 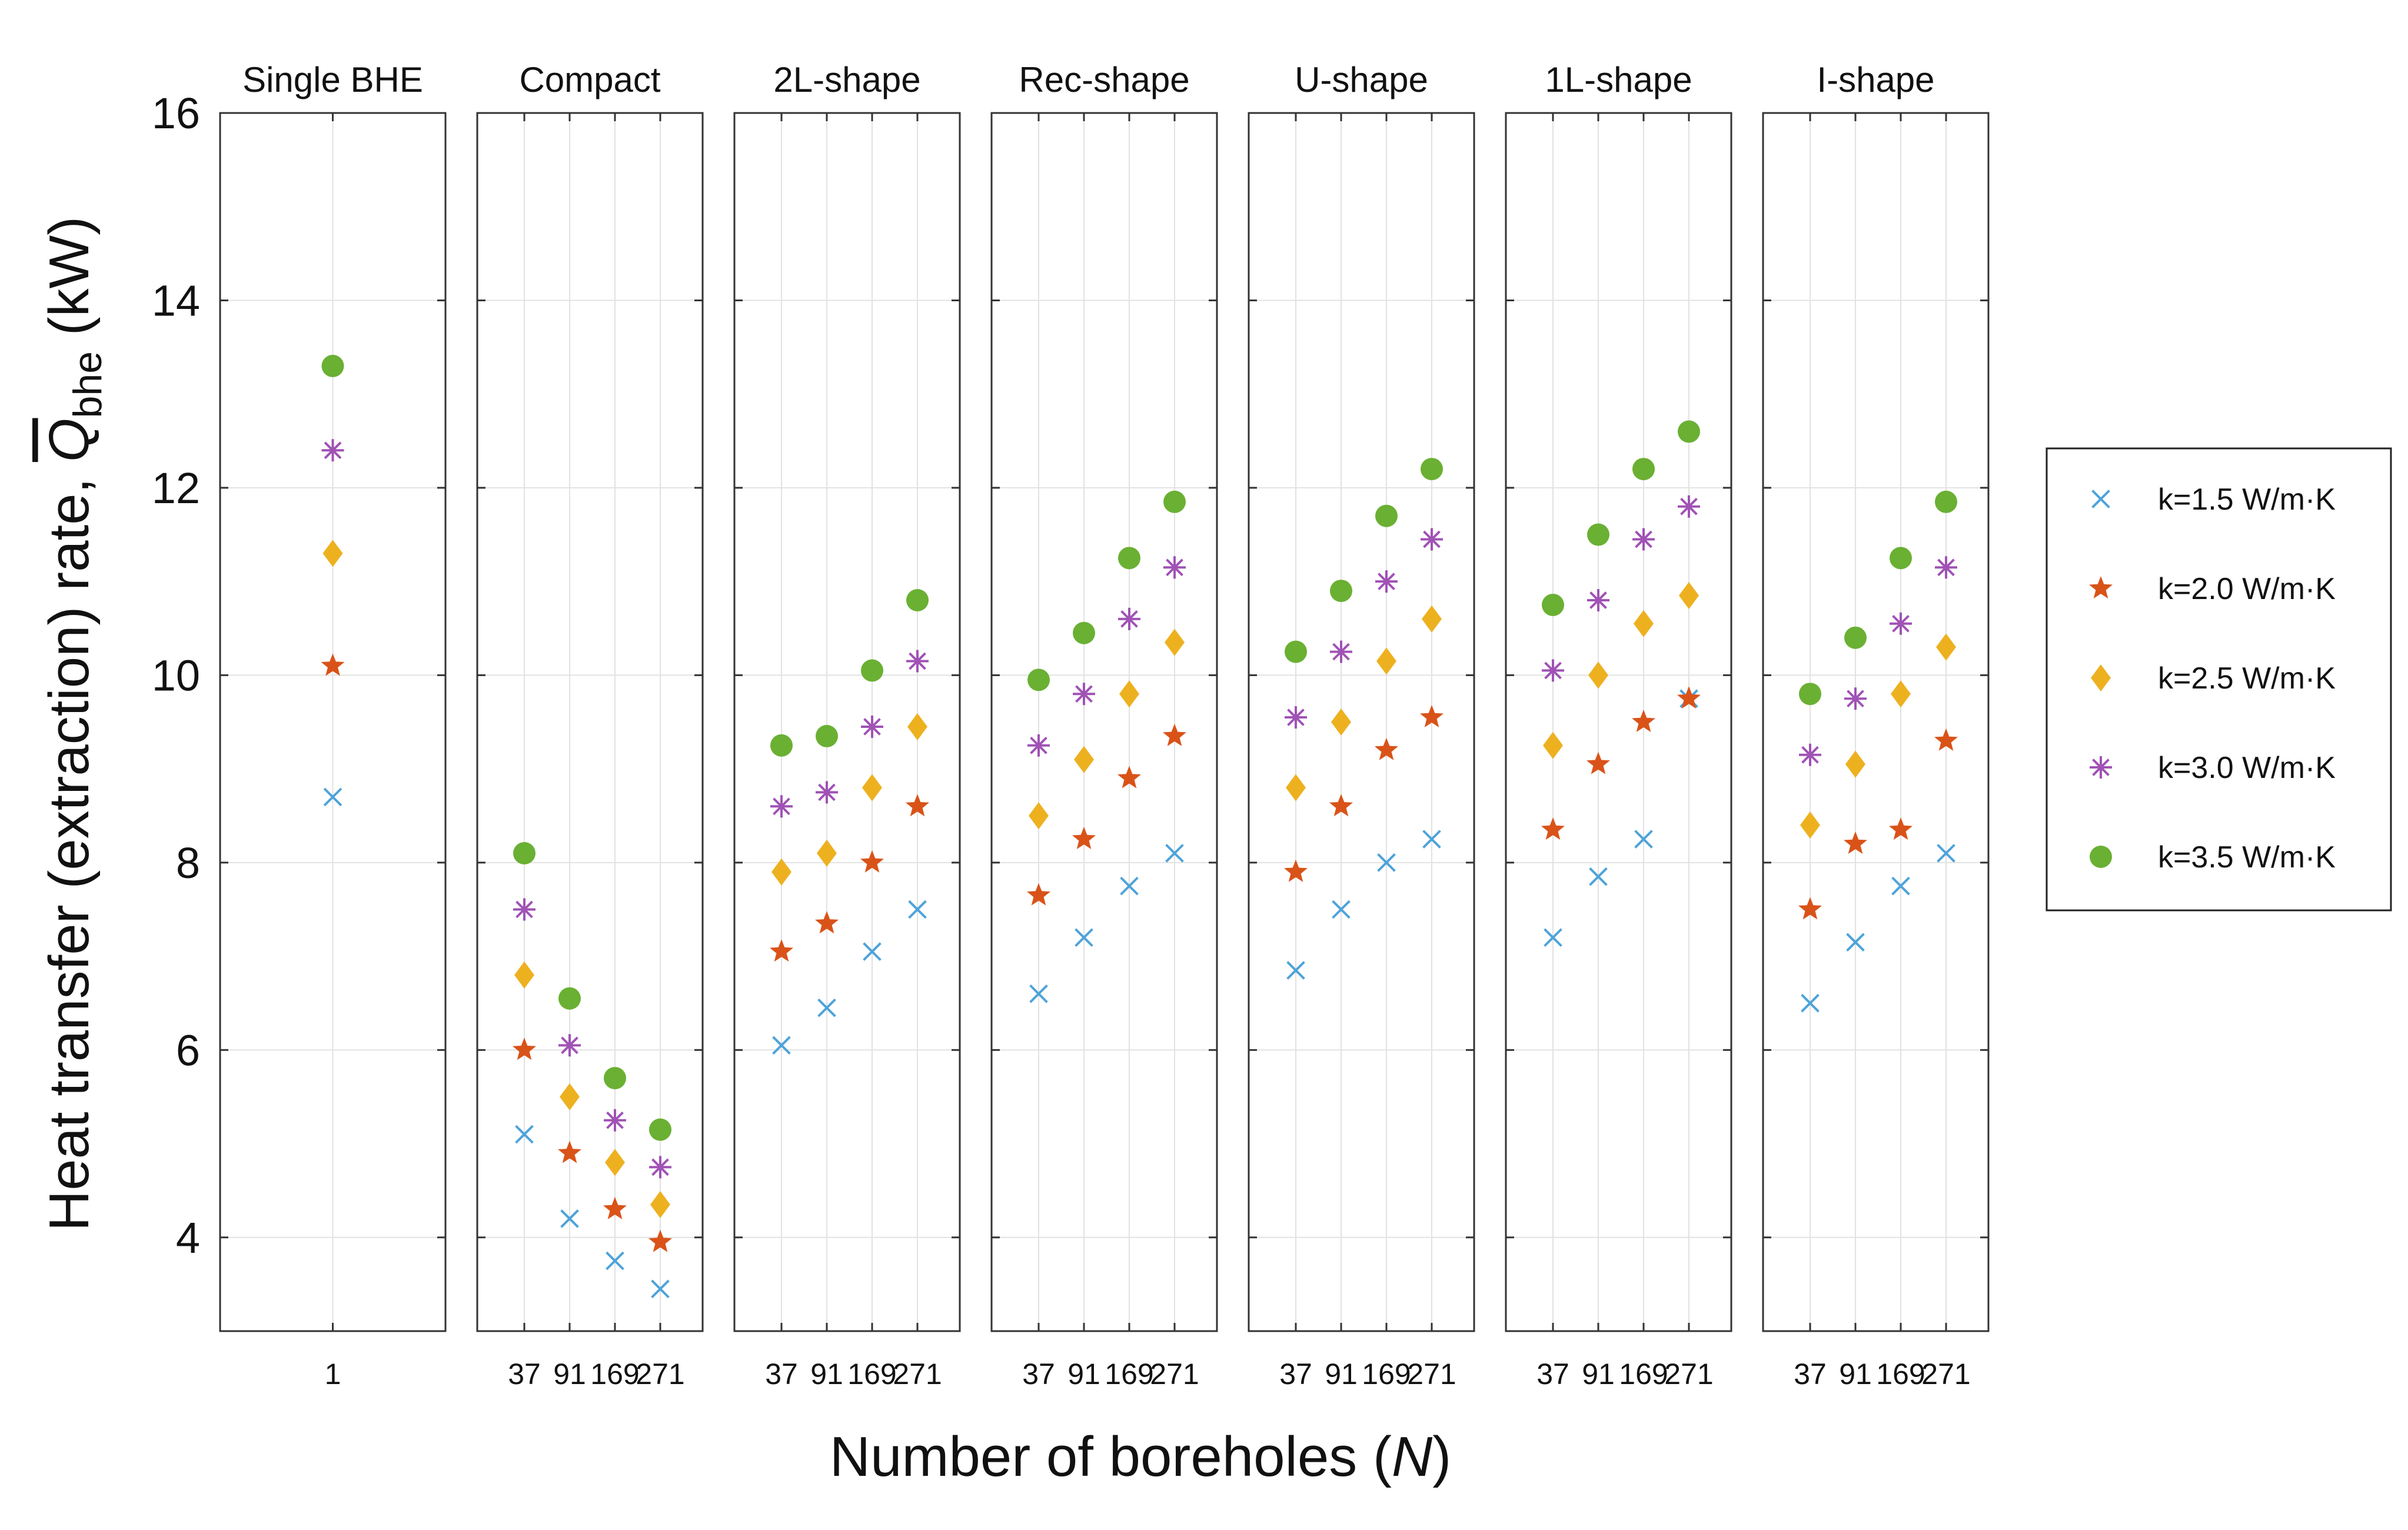 What do you see at coordinates (176, 113) in the screenshot?
I see `y-tick-label: 16` at bounding box center [176, 113].